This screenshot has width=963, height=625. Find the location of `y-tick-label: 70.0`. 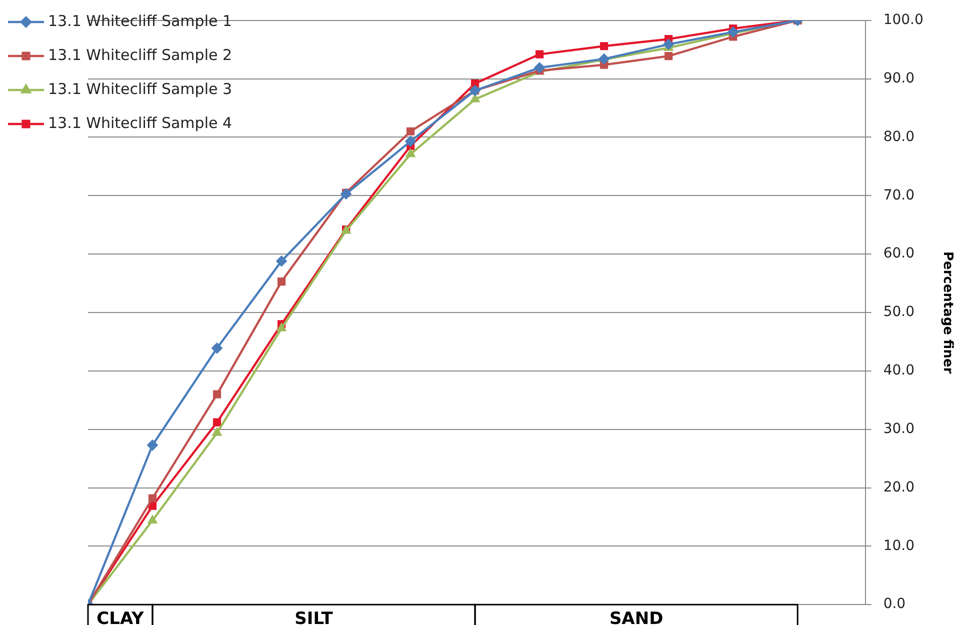

y-tick-label: 70.0 is located at coordinates (898, 195).